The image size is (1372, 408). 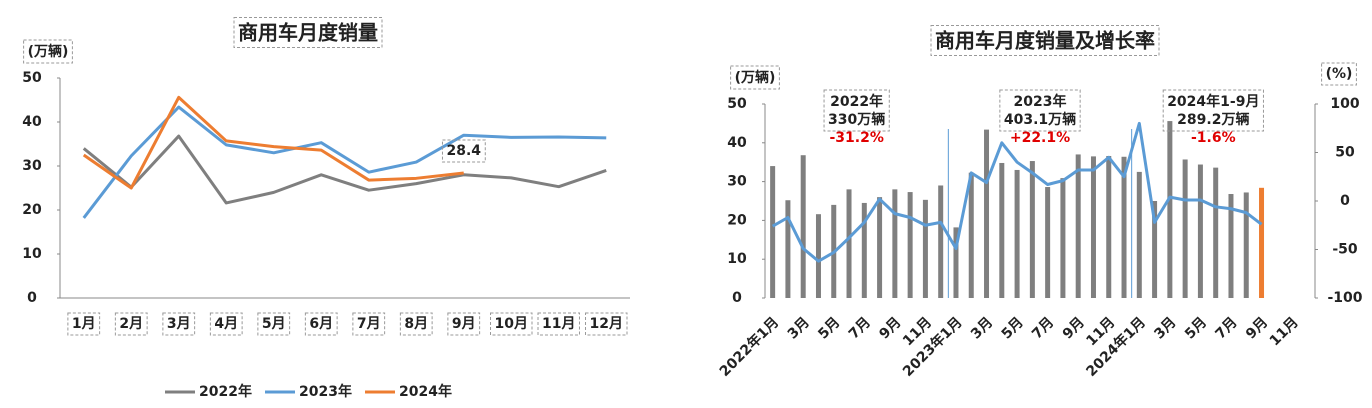 I want to click on x-tick-label: 9月, so click(x=464, y=324).